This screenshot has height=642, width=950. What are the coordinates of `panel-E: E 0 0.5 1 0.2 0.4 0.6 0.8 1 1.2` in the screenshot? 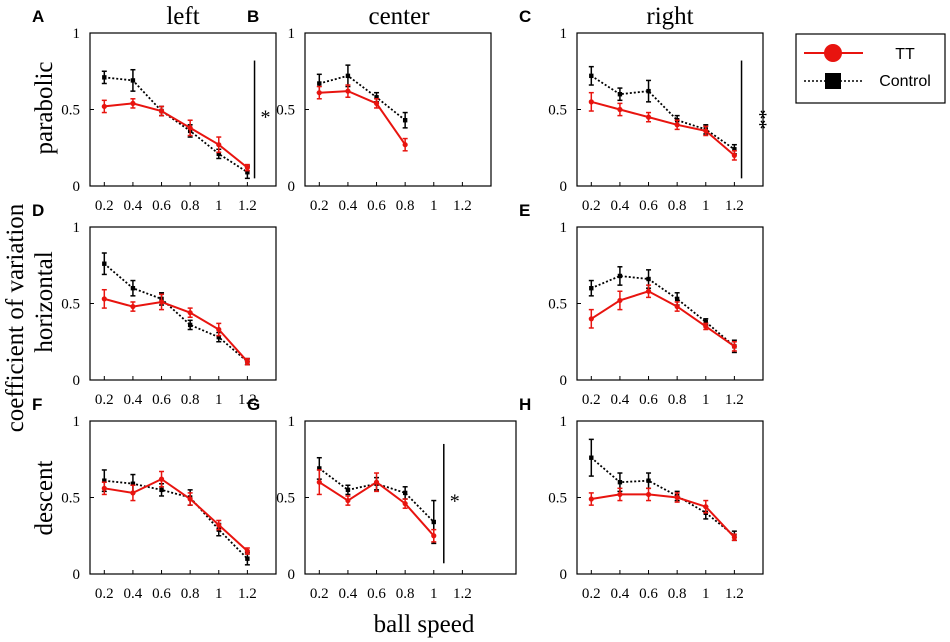 It's located at (641, 304).